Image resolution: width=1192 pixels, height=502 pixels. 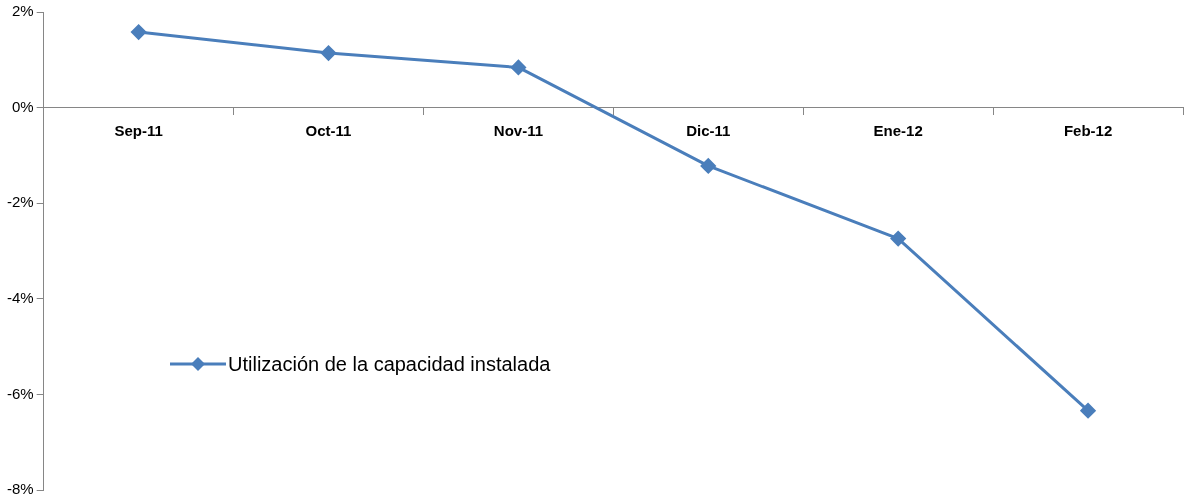 I want to click on y-tick-label: 2%, so click(x=22, y=11).